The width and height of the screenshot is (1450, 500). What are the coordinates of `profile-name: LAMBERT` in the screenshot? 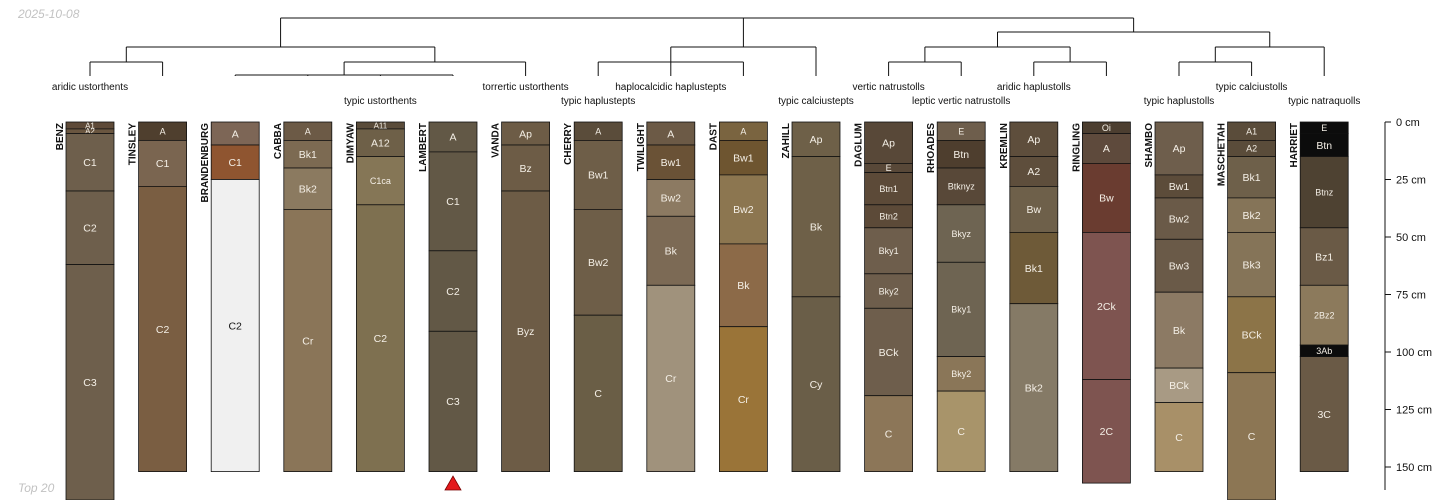 It's located at (423, 147).